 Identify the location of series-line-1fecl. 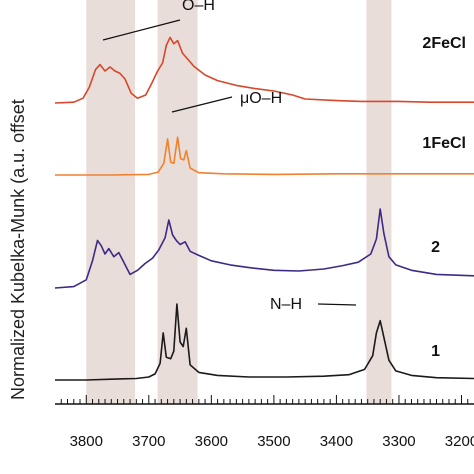
(264, 156).